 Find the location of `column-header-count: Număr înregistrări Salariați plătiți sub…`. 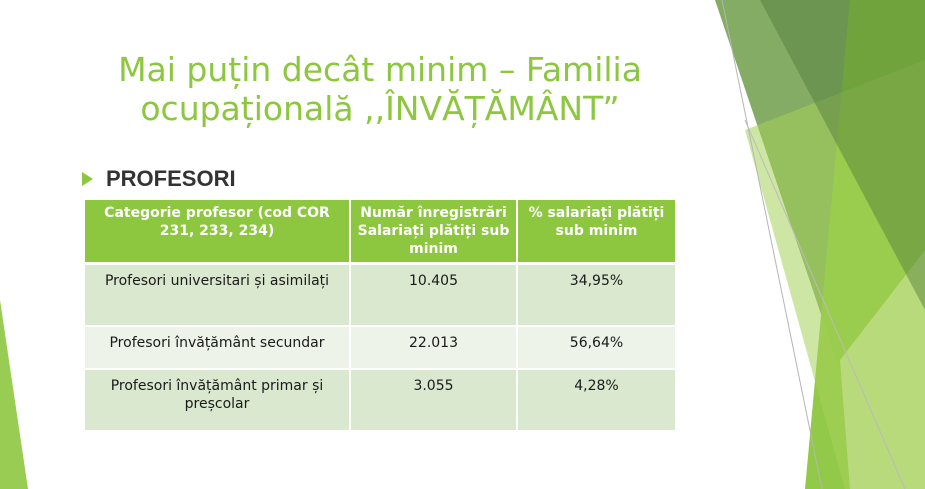

column-header-count: Număr înregistrări Salariați plătiți sub… is located at coordinates (434, 232).